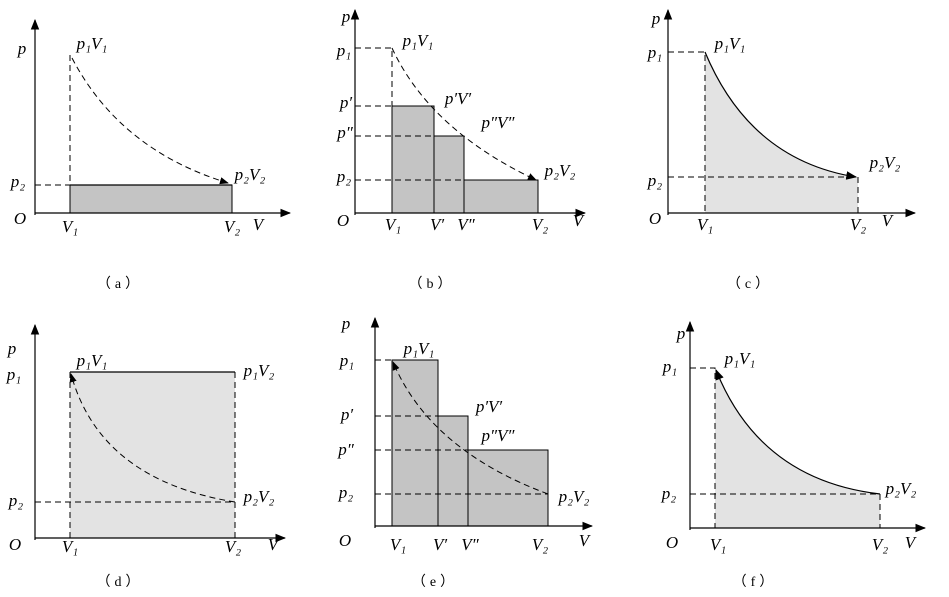  I want to click on panel-caption: （e）, so click(435, 582).